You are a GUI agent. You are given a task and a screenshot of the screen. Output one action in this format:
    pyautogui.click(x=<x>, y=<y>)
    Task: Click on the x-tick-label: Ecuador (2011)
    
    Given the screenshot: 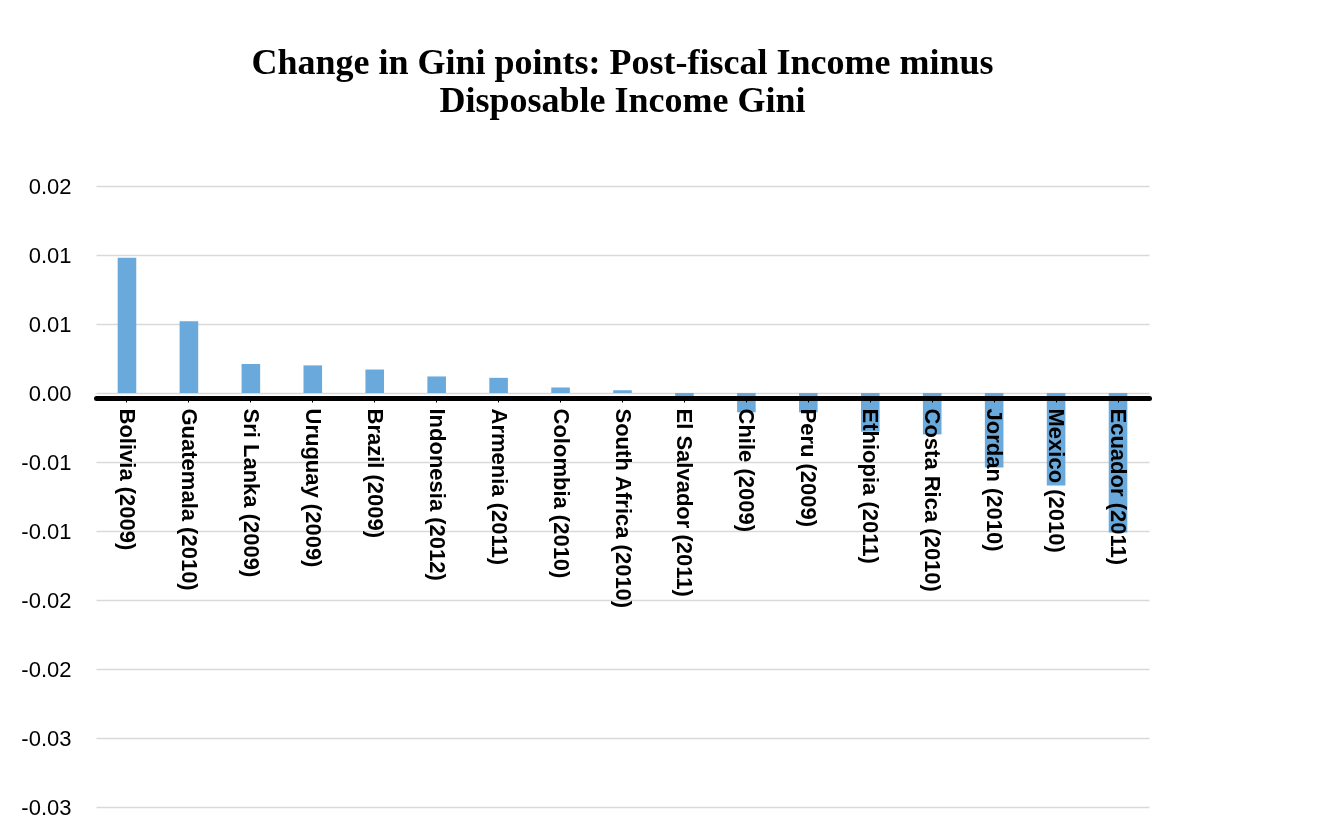 What is the action you would take?
    pyautogui.click(x=1119, y=487)
    